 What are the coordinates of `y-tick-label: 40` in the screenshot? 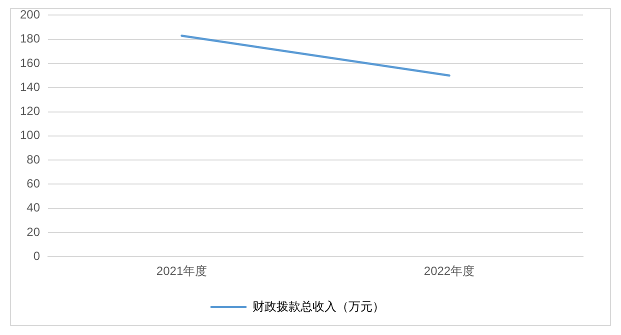 It's located at (33, 207).